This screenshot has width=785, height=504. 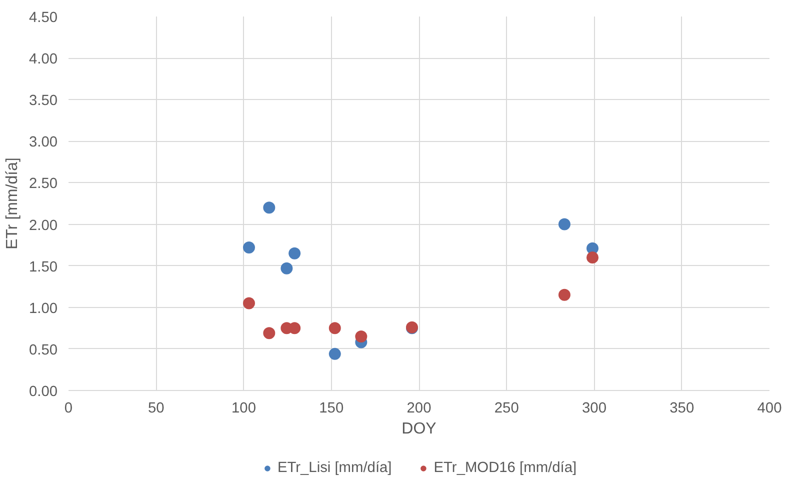 What do you see at coordinates (68, 408) in the screenshot?
I see `x-tick-label: 0` at bounding box center [68, 408].